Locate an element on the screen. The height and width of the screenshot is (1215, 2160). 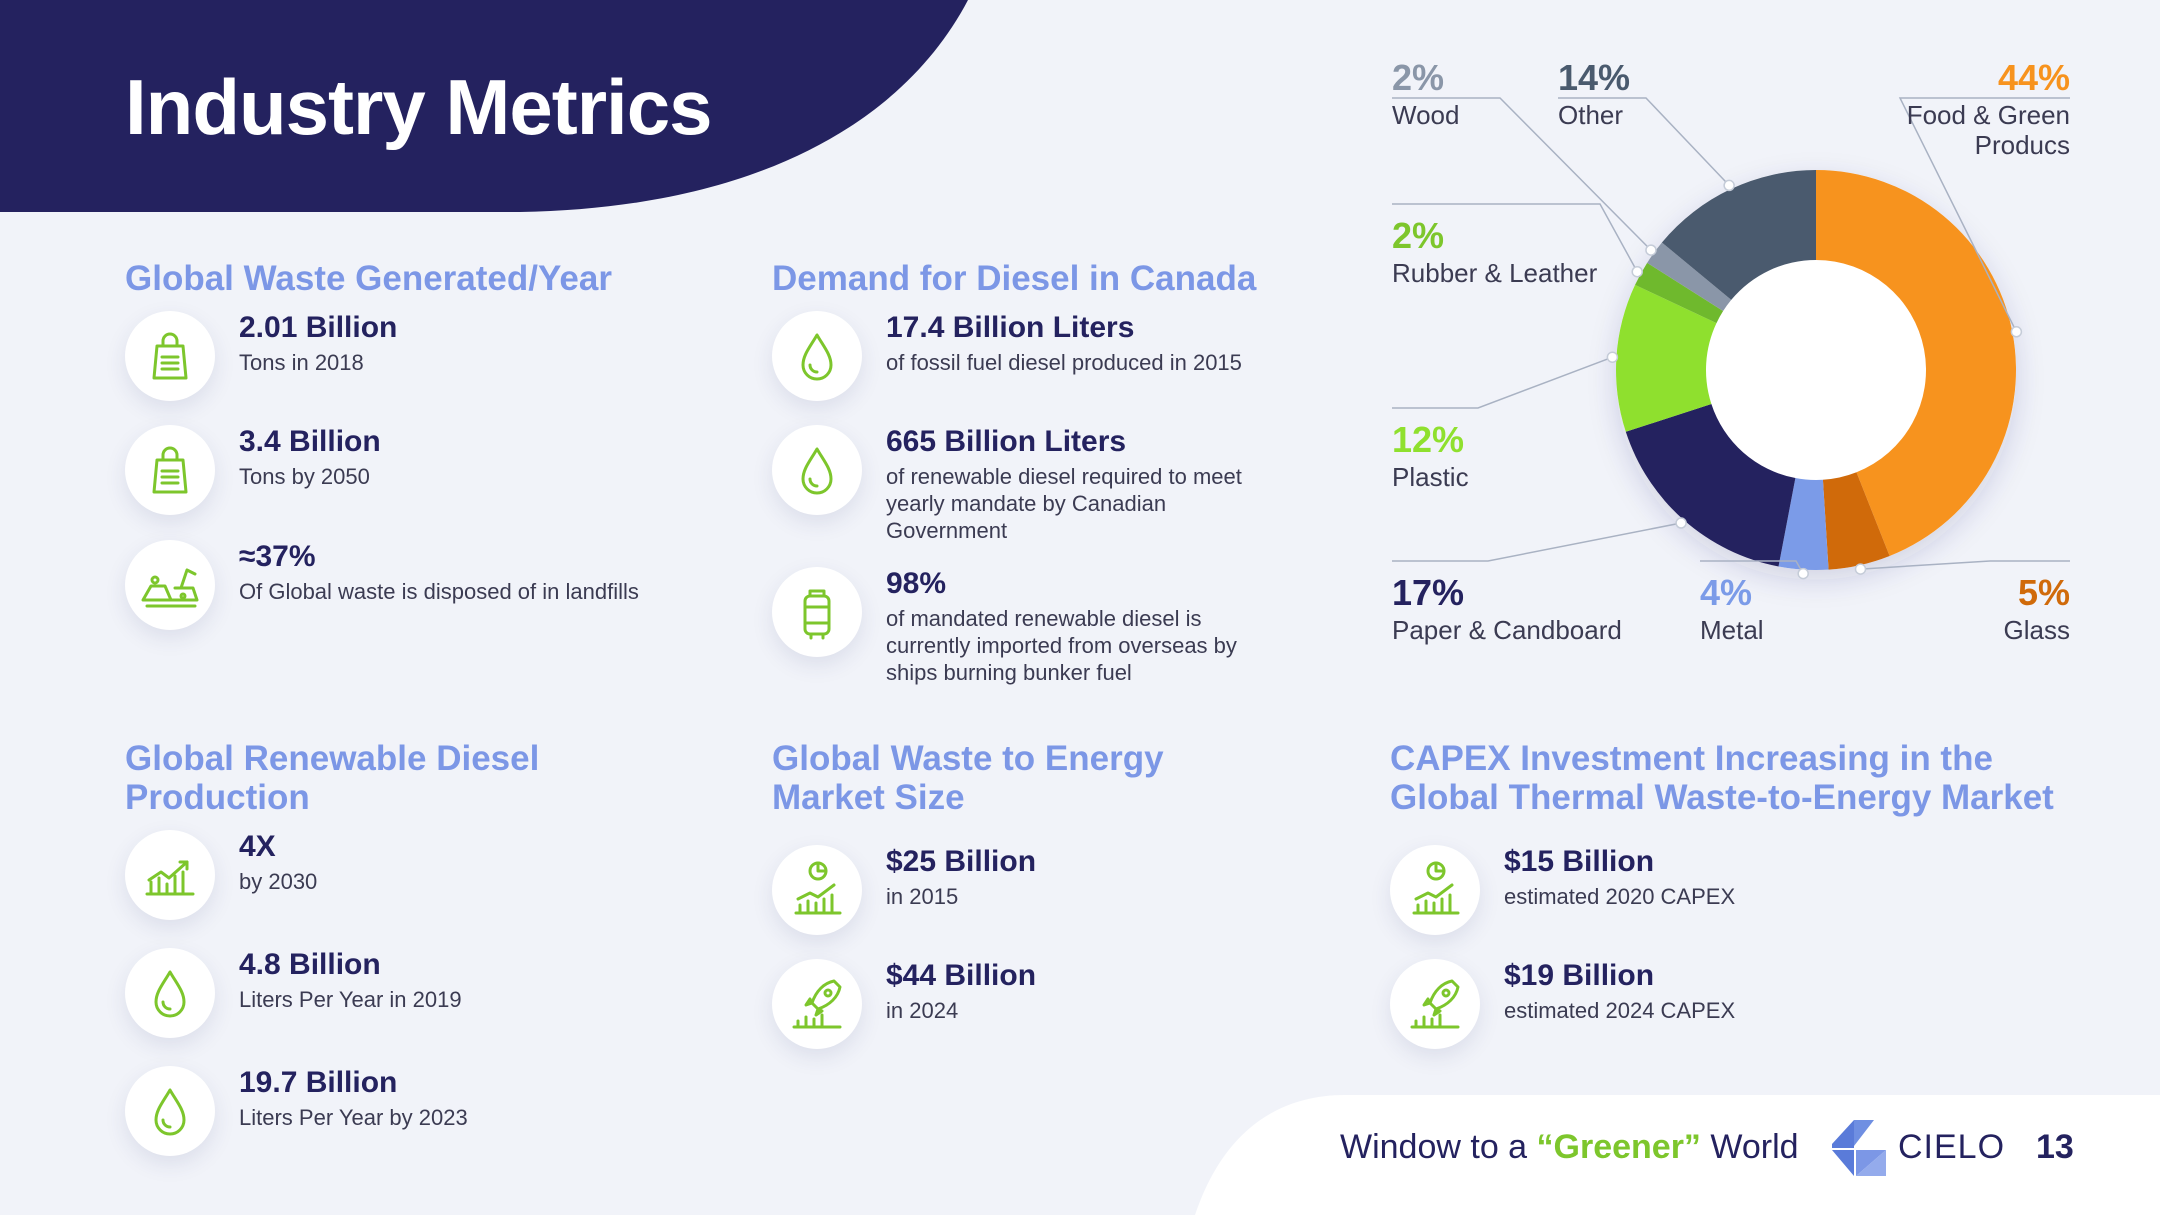
donut-slice-food-green-producs is located at coordinates (1916, 363).